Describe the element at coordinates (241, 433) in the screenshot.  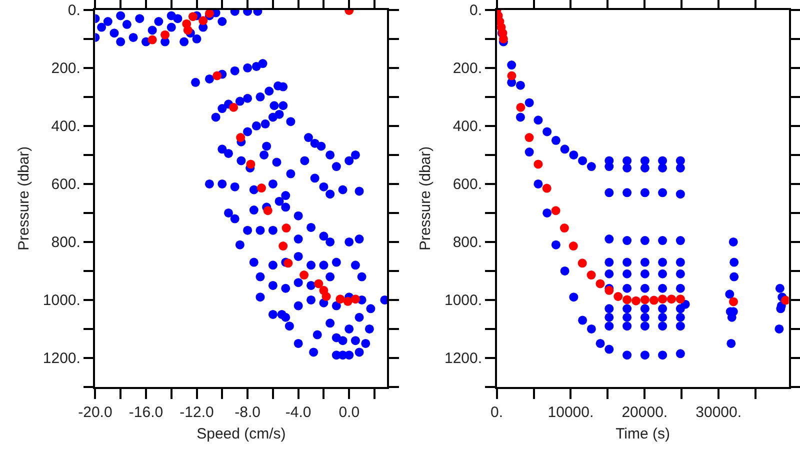
I see `x-axis-title: Speed (cm/s)` at that location.